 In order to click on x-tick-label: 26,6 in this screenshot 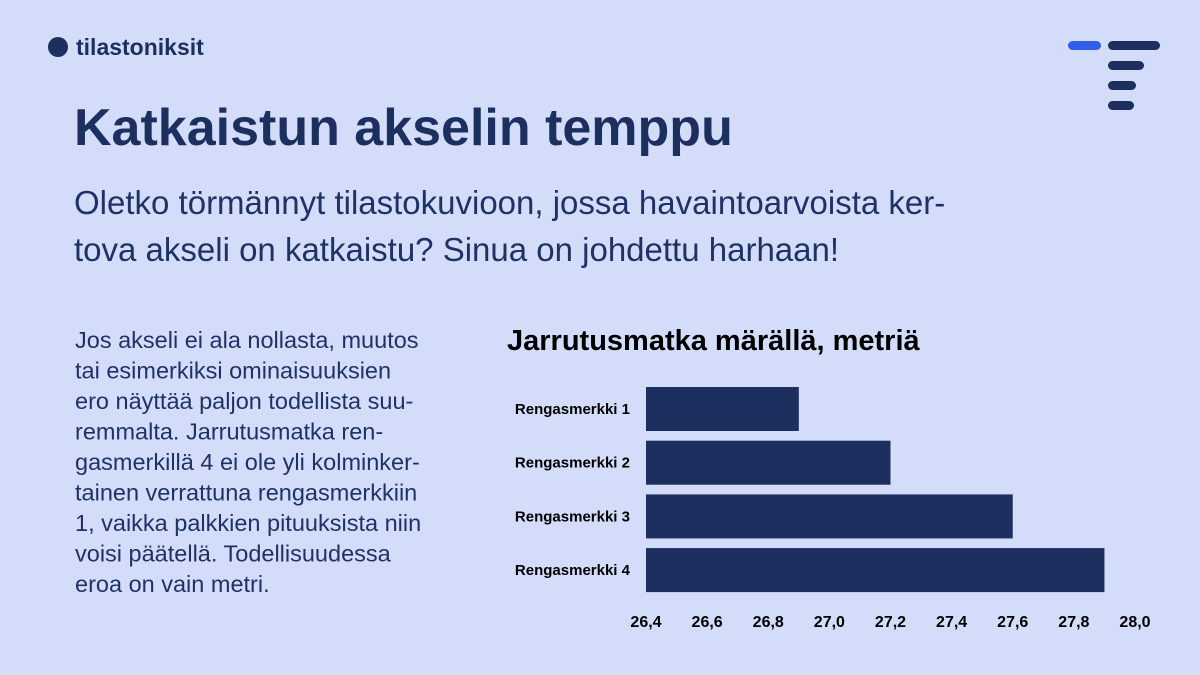, I will do `click(707, 622)`.